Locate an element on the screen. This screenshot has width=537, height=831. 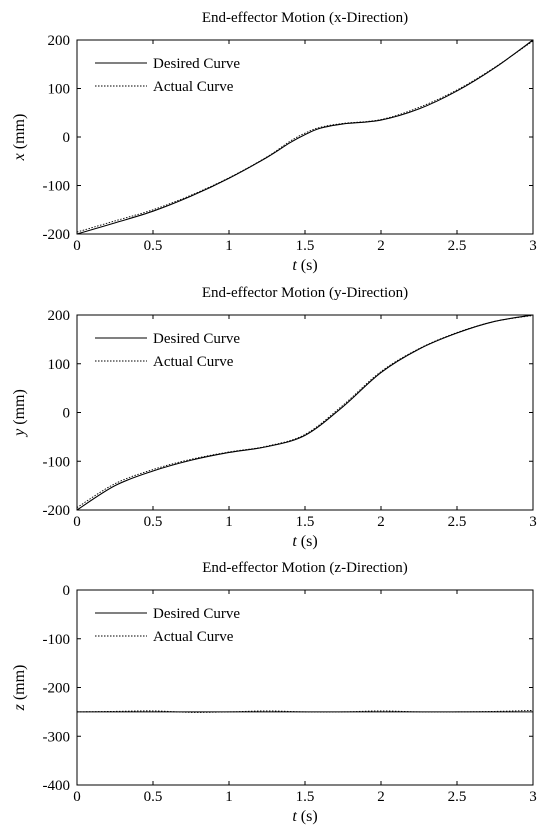
y-axis-label-var: y is located at coordinates (19, 433).